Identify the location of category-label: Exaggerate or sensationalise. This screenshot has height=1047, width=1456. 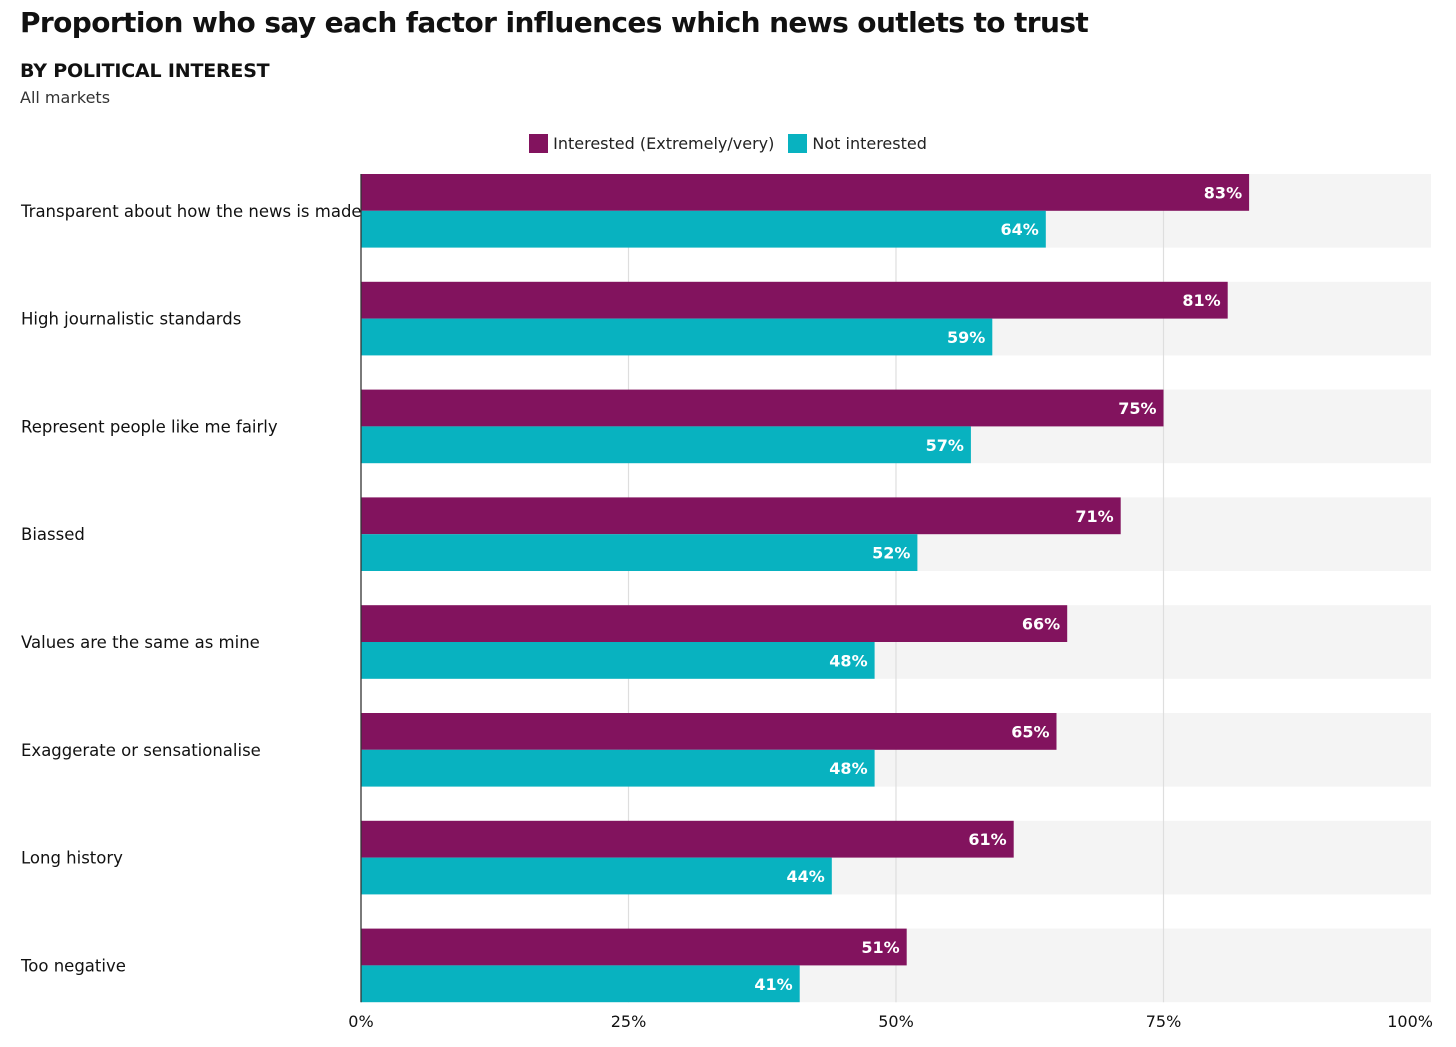
(141, 750).